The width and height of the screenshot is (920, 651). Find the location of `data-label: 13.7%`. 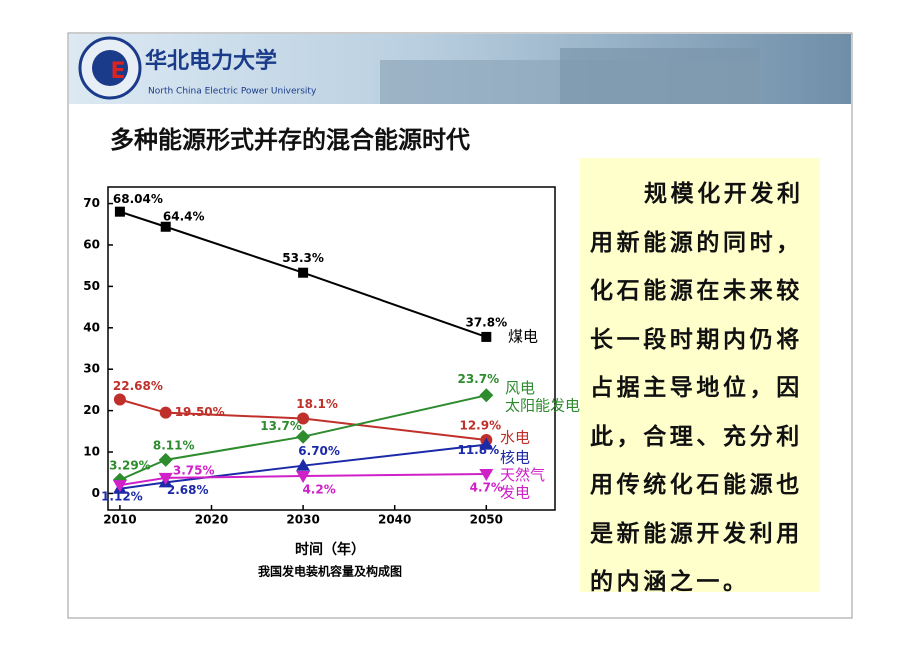

data-label: 13.7% is located at coordinates (281, 426).